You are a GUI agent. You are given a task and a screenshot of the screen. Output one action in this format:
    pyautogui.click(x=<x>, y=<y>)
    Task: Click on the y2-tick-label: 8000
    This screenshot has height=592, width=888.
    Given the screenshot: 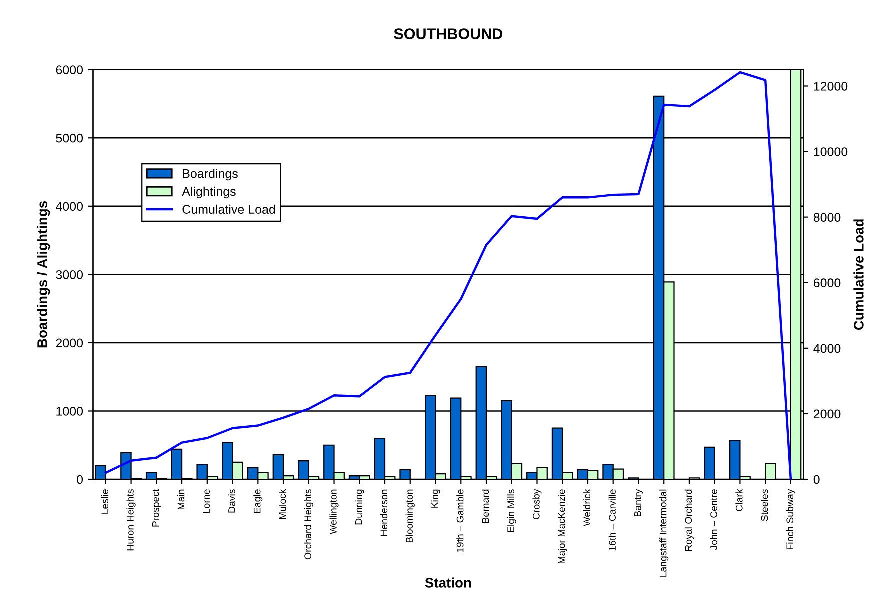 What is the action you would take?
    pyautogui.click(x=827, y=217)
    